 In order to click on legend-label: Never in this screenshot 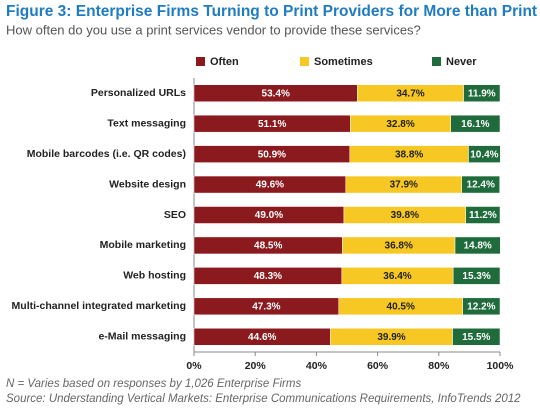, I will do `click(461, 62)`.